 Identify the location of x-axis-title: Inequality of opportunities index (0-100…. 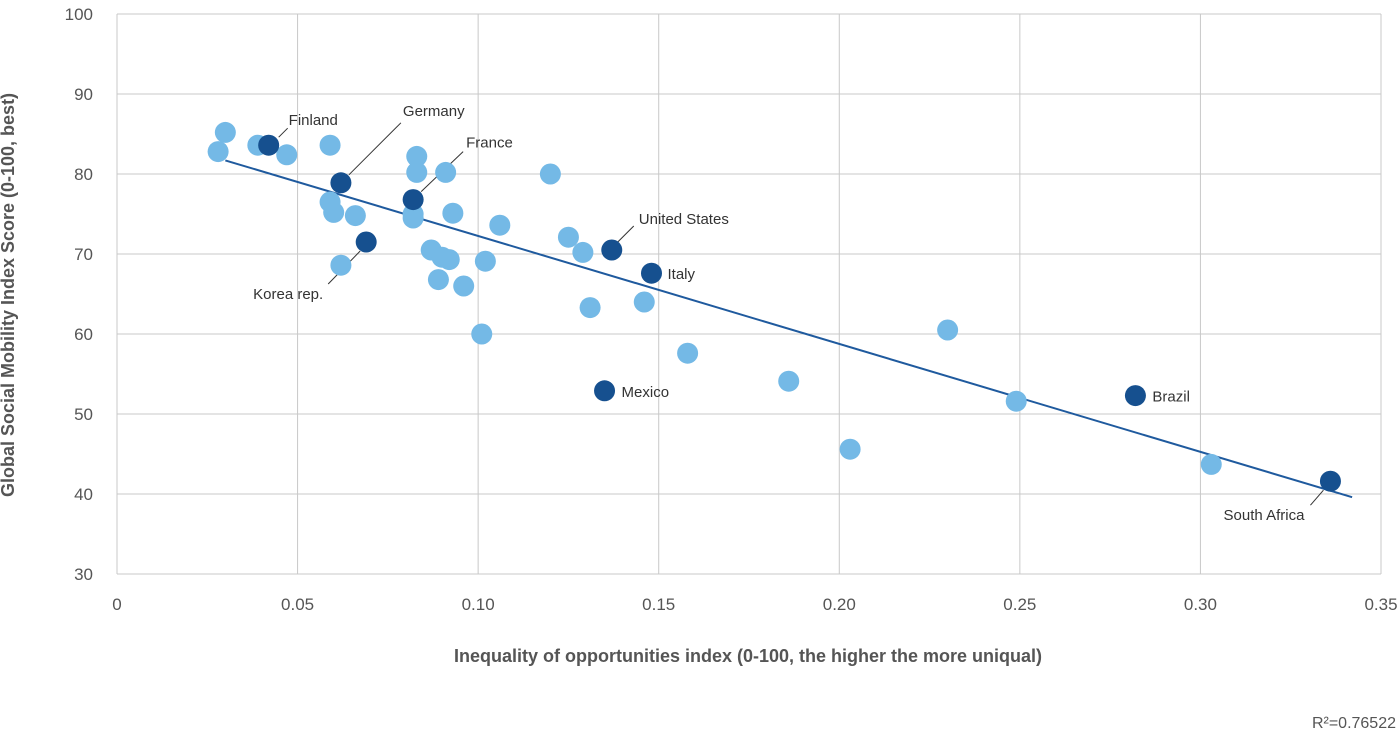
(748, 656).